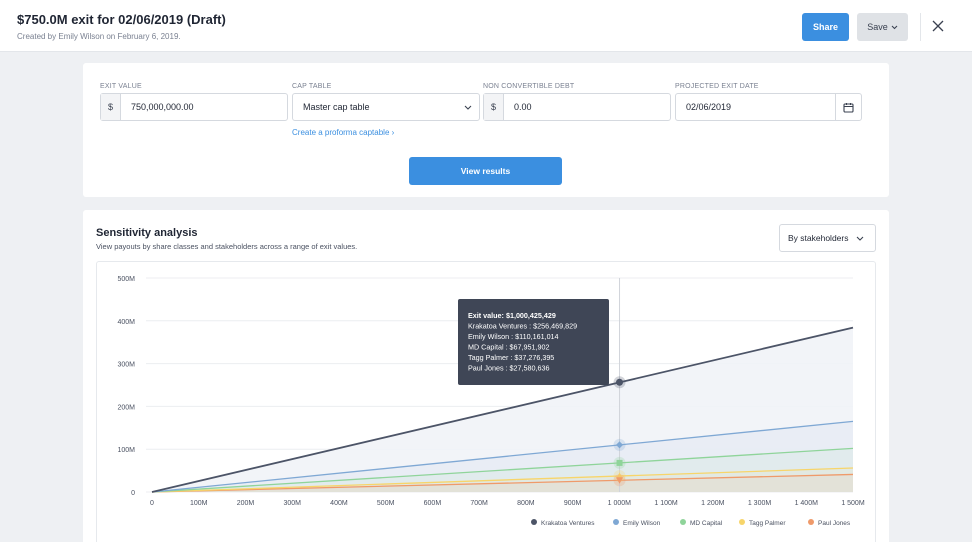  Describe the element at coordinates (393, 132) in the screenshot. I see `chevron-right-icon: ›` at that location.